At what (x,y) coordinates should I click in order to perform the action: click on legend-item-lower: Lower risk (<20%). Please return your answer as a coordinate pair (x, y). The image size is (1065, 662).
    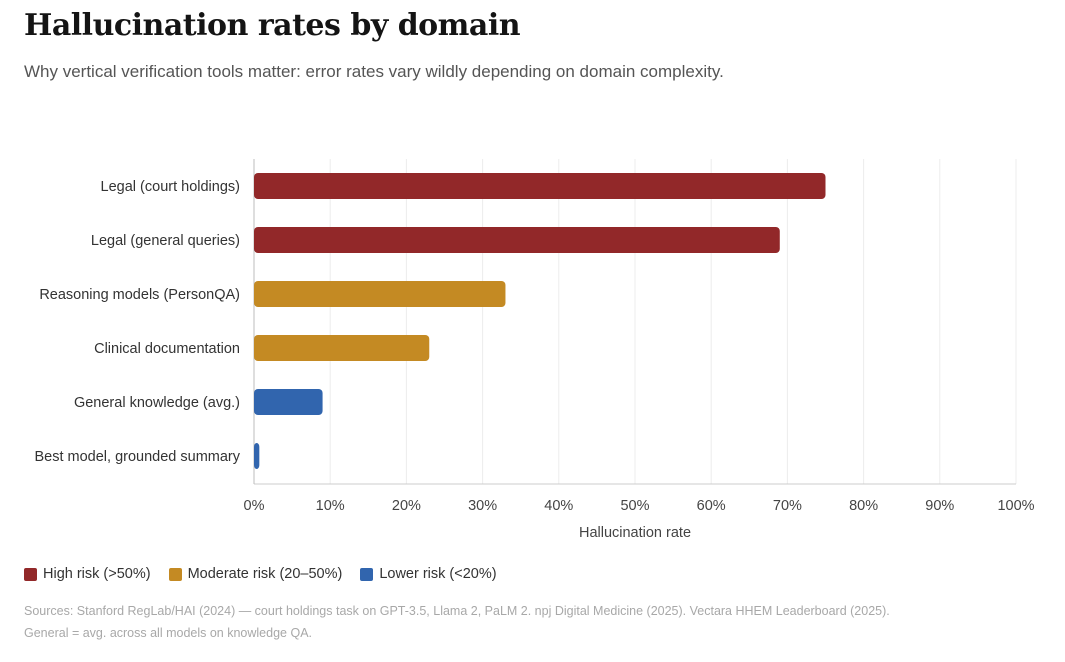
    Looking at the image, I should click on (428, 574).